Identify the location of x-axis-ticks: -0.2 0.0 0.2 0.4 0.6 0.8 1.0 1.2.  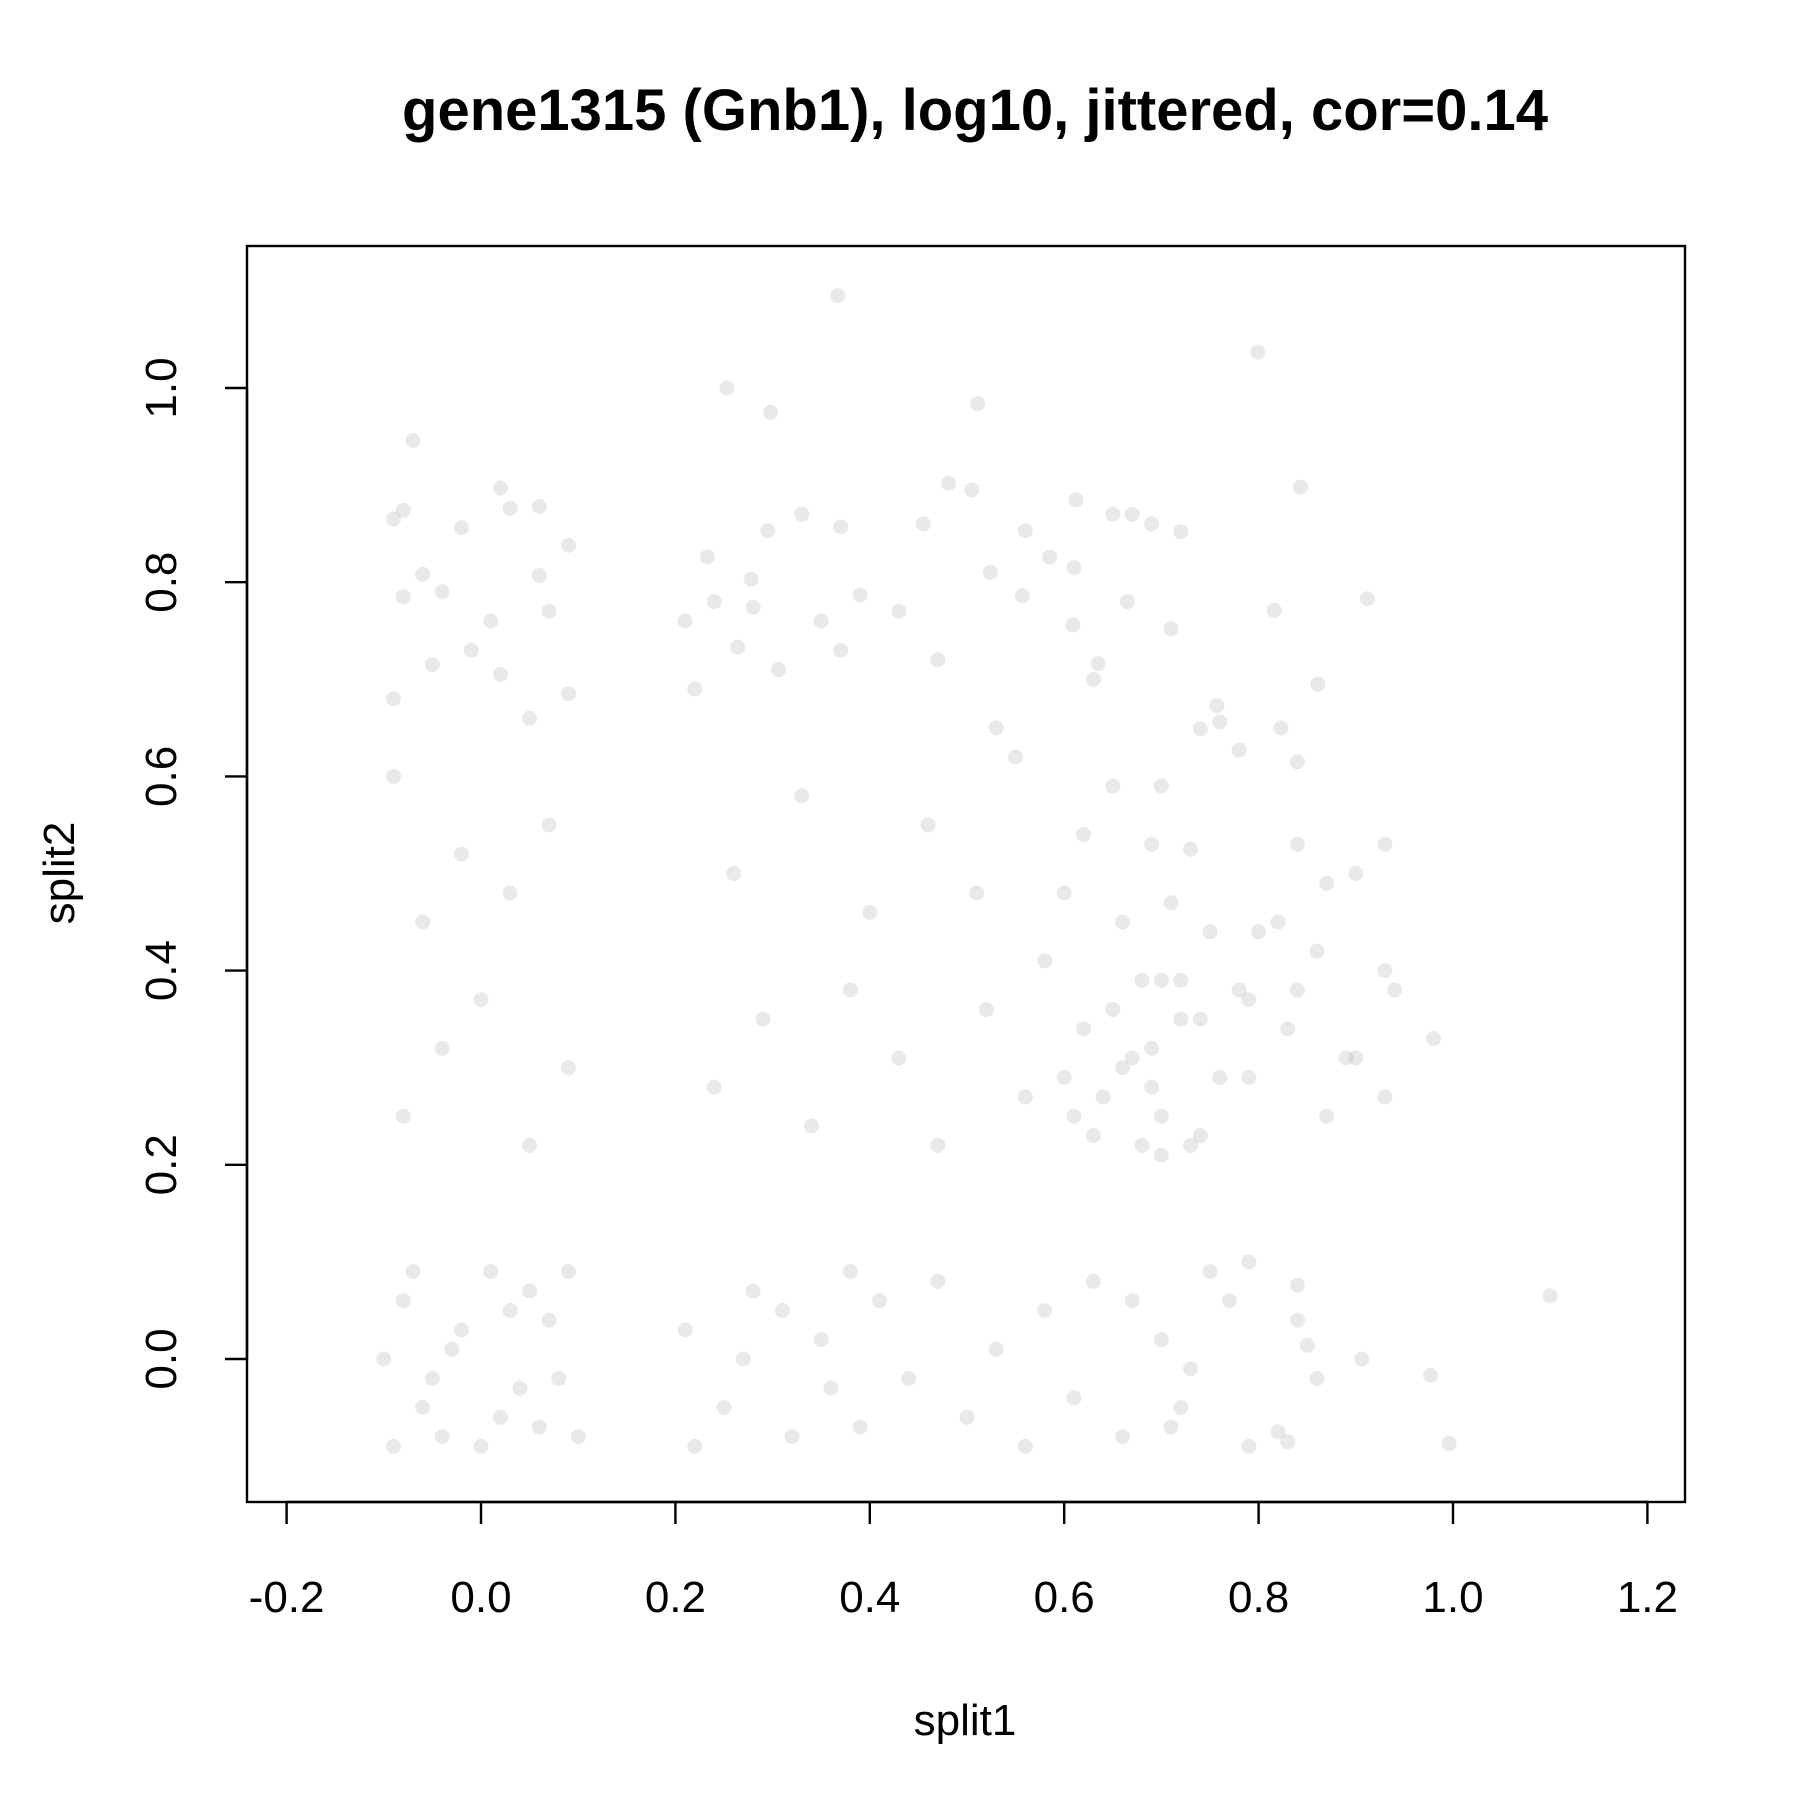
(963, 1562).